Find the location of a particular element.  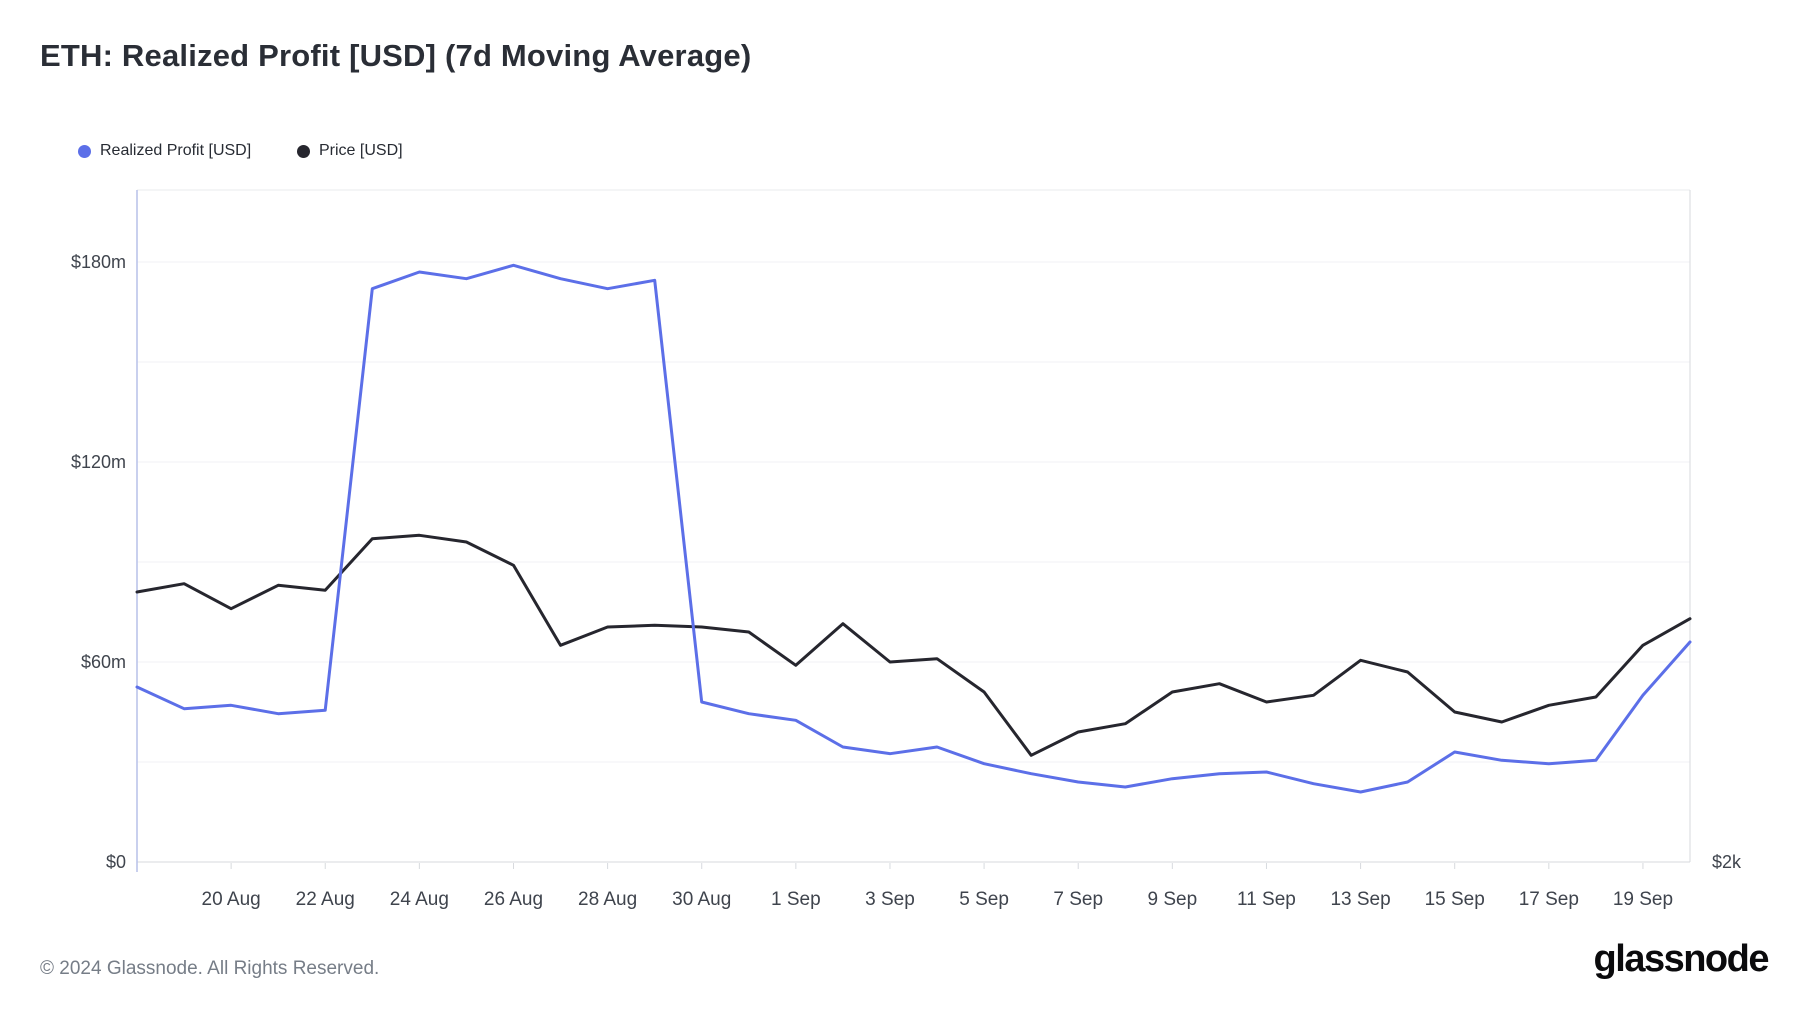

y-axis-label-120m: $120m is located at coordinates (98, 462).